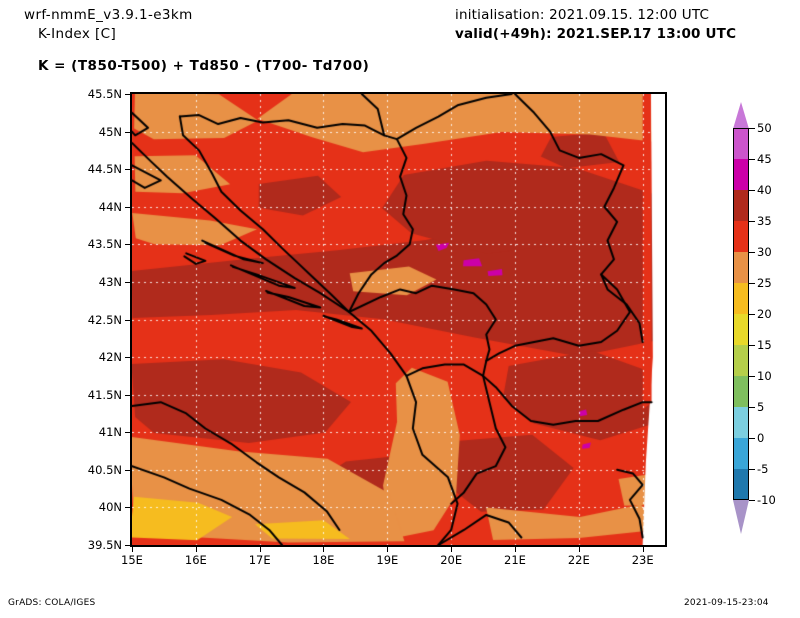  Describe the element at coordinates (596, 34) in the screenshot. I see `valid-time: valid(+49h): 2021.SEP.17 13:00 UTC` at that location.